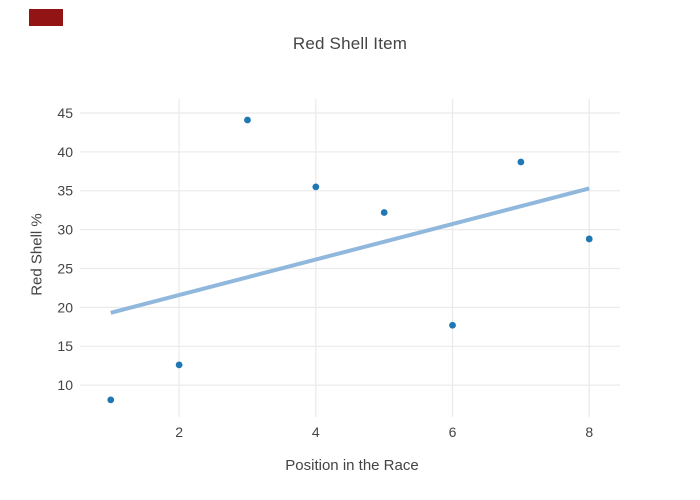 The image size is (700, 500). I want to click on y-tick-label: 30, so click(65, 230).